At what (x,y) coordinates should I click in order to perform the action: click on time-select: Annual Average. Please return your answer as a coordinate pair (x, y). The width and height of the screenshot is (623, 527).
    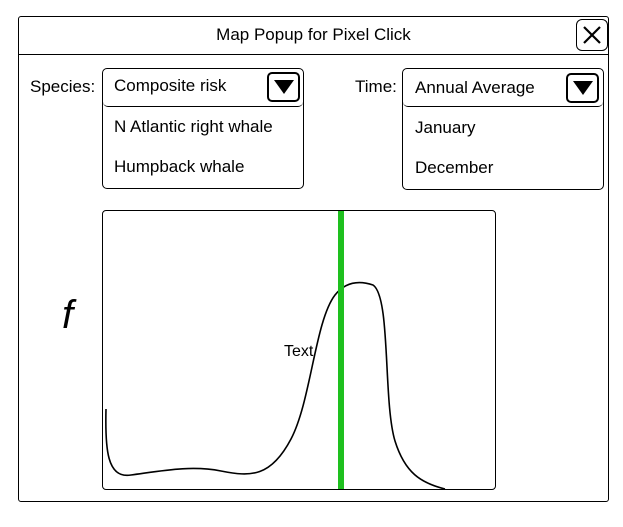
    Looking at the image, I should click on (503, 88).